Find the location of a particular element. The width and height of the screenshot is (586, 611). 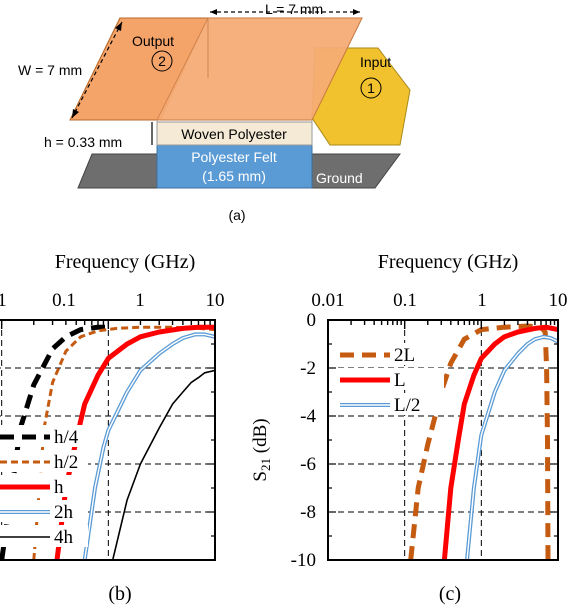

c-legend-label: 2L is located at coordinates (404, 355).